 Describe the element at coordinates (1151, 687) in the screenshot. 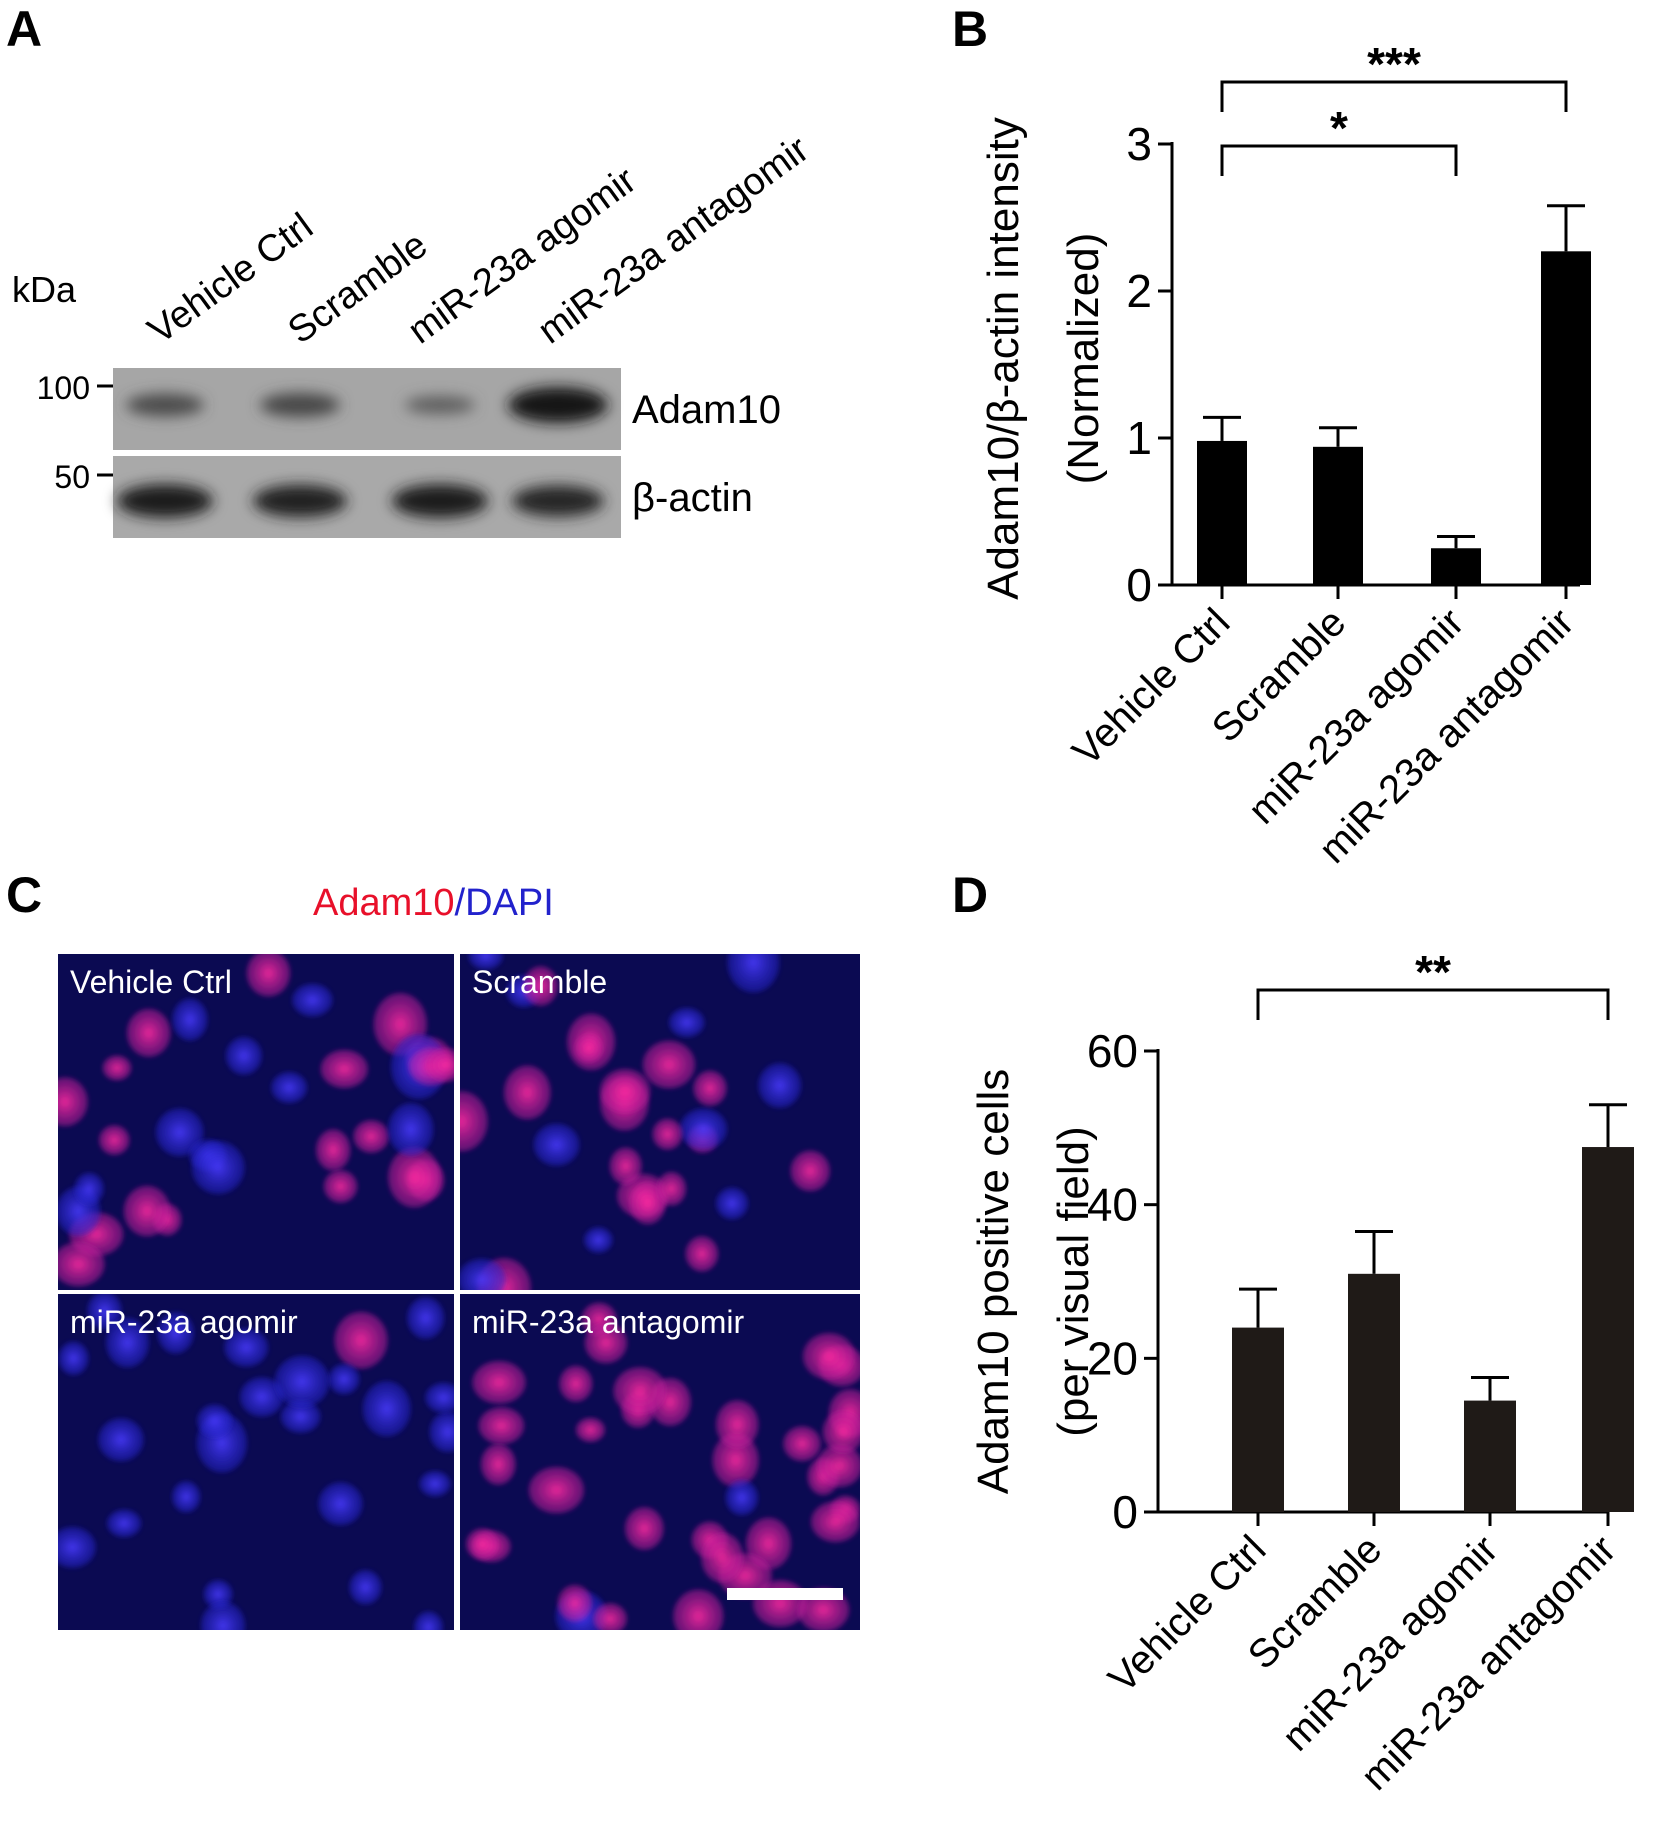

I see `x-tick-label: Vehicle Ctrl` at that location.